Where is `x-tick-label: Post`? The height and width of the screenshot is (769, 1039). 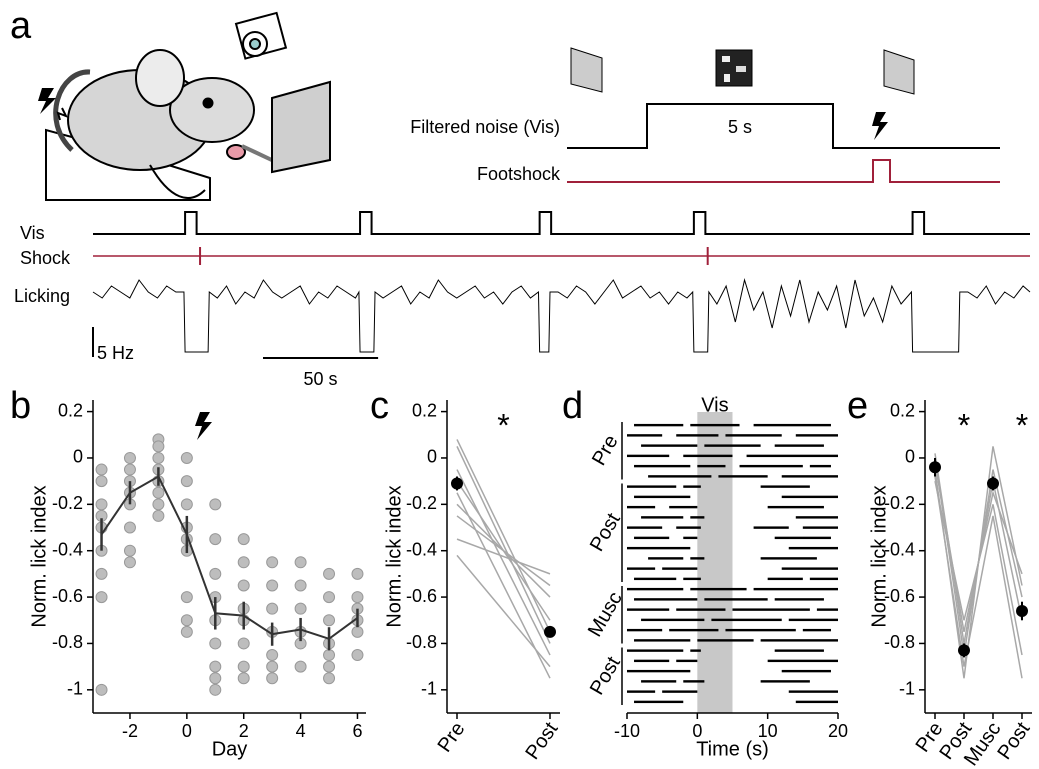 x-tick-label: Post is located at coordinates (541, 741).